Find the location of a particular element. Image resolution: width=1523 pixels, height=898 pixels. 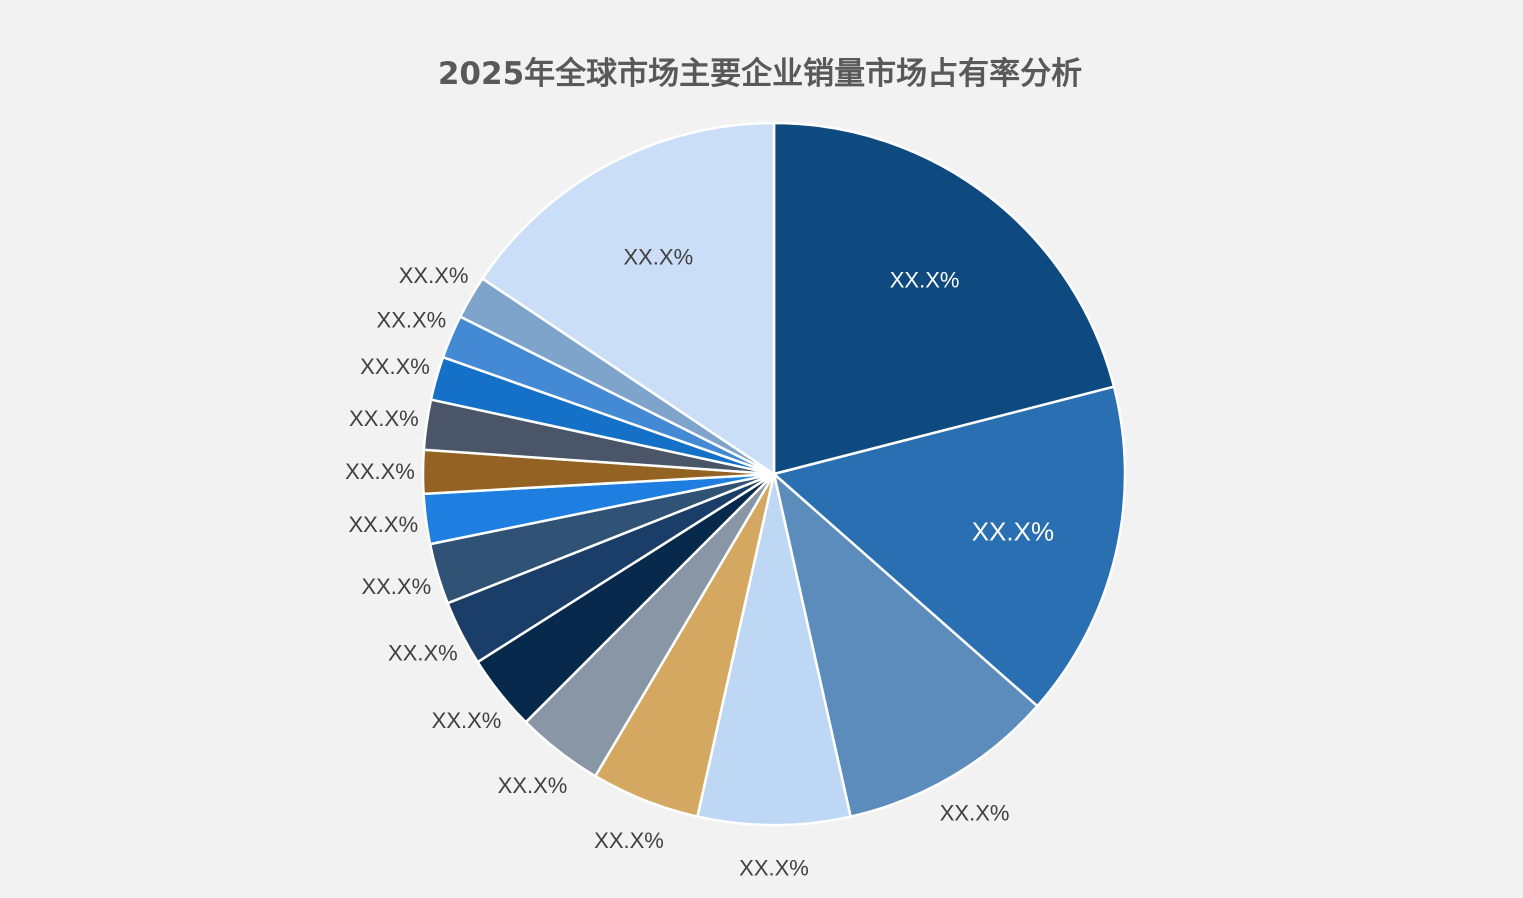

pie-slice-label-11: XX.X% is located at coordinates (380, 471).